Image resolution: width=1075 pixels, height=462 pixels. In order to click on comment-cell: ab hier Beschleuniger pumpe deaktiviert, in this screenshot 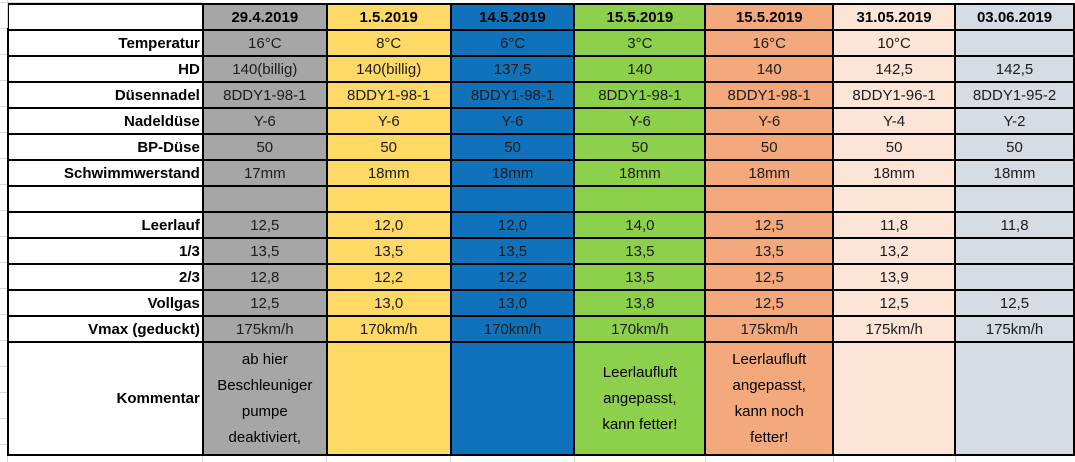, I will do `click(264, 398)`.